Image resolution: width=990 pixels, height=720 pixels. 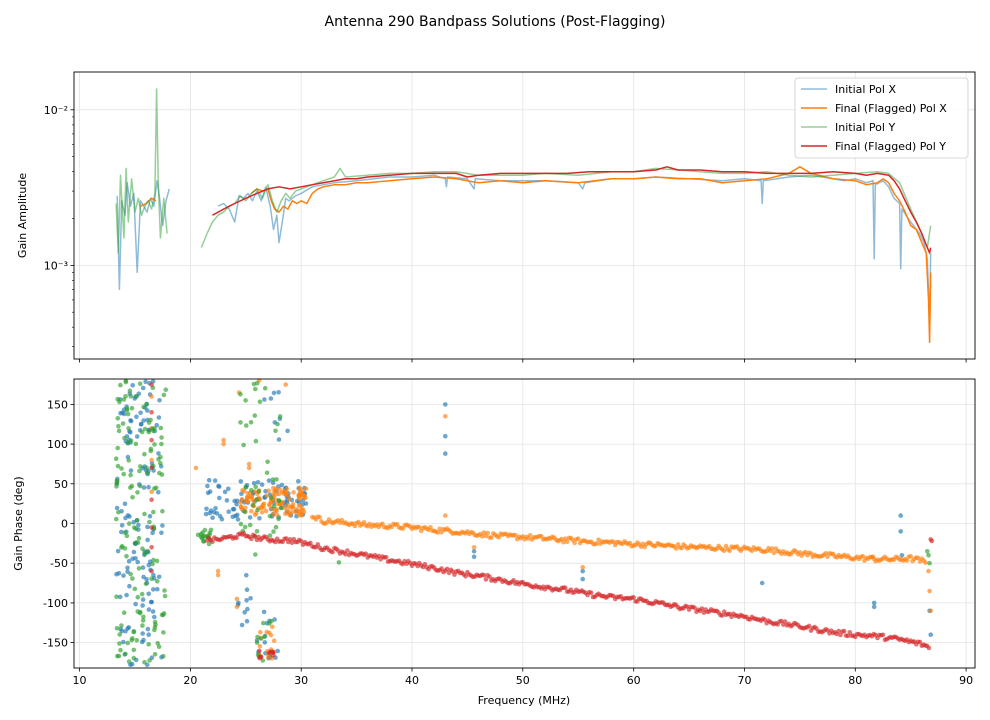 What do you see at coordinates (966, 680) in the screenshot?
I see `x-tick-label: 90` at bounding box center [966, 680].